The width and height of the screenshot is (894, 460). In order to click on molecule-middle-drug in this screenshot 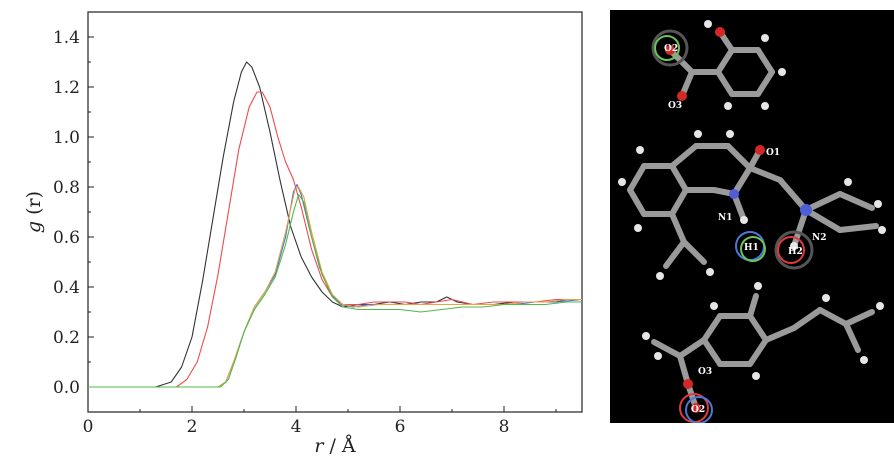, I will do `click(753, 206)`.